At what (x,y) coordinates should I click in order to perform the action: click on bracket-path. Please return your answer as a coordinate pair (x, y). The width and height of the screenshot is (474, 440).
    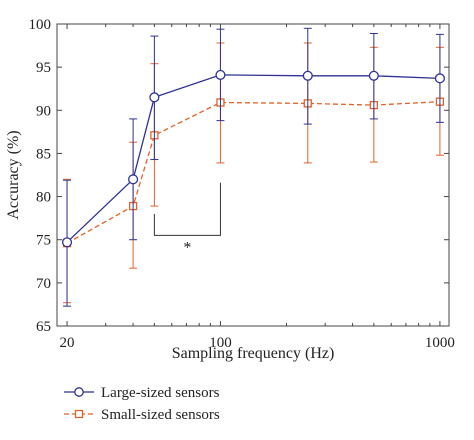
    Looking at the image, I should click on (187, 209).